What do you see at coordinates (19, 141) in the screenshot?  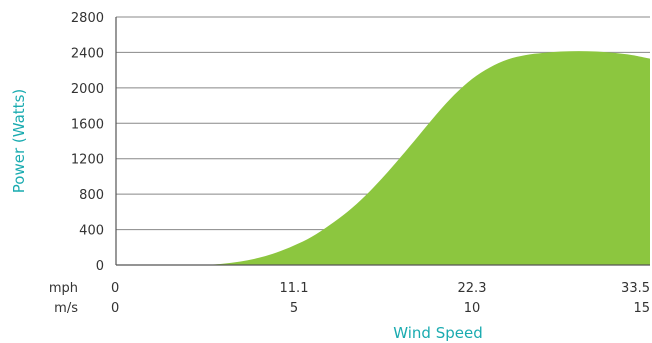 I see `y-axis-title: Power (Watts)` at bounding box center [19, 141].